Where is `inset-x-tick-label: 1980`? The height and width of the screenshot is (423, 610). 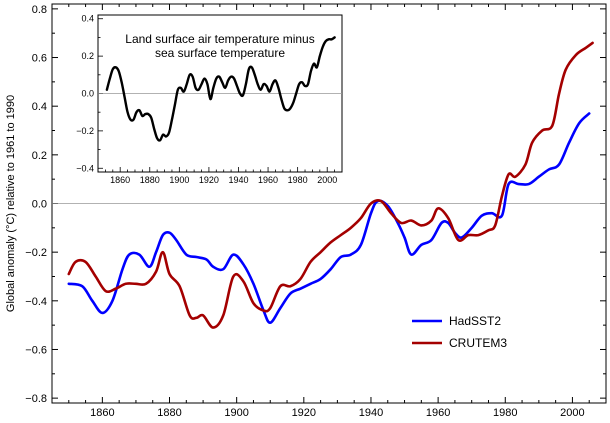
inset-x-tick-label: 1980 is located at coordinates (298, 180).